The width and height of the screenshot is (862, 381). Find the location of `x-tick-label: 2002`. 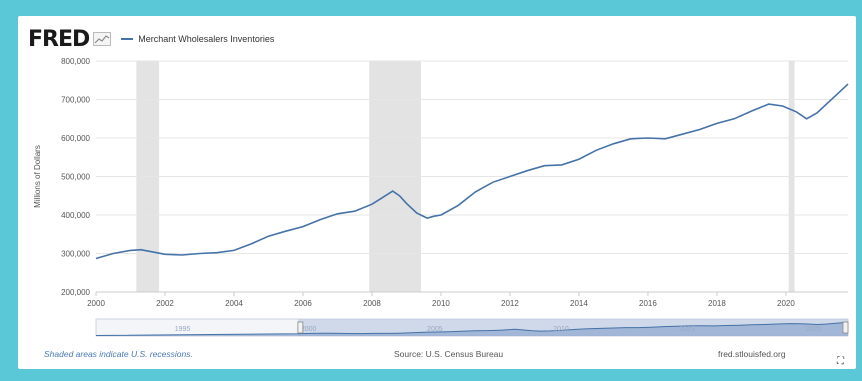

x-tick-label: 2002 is located at coordinates (165, 303).